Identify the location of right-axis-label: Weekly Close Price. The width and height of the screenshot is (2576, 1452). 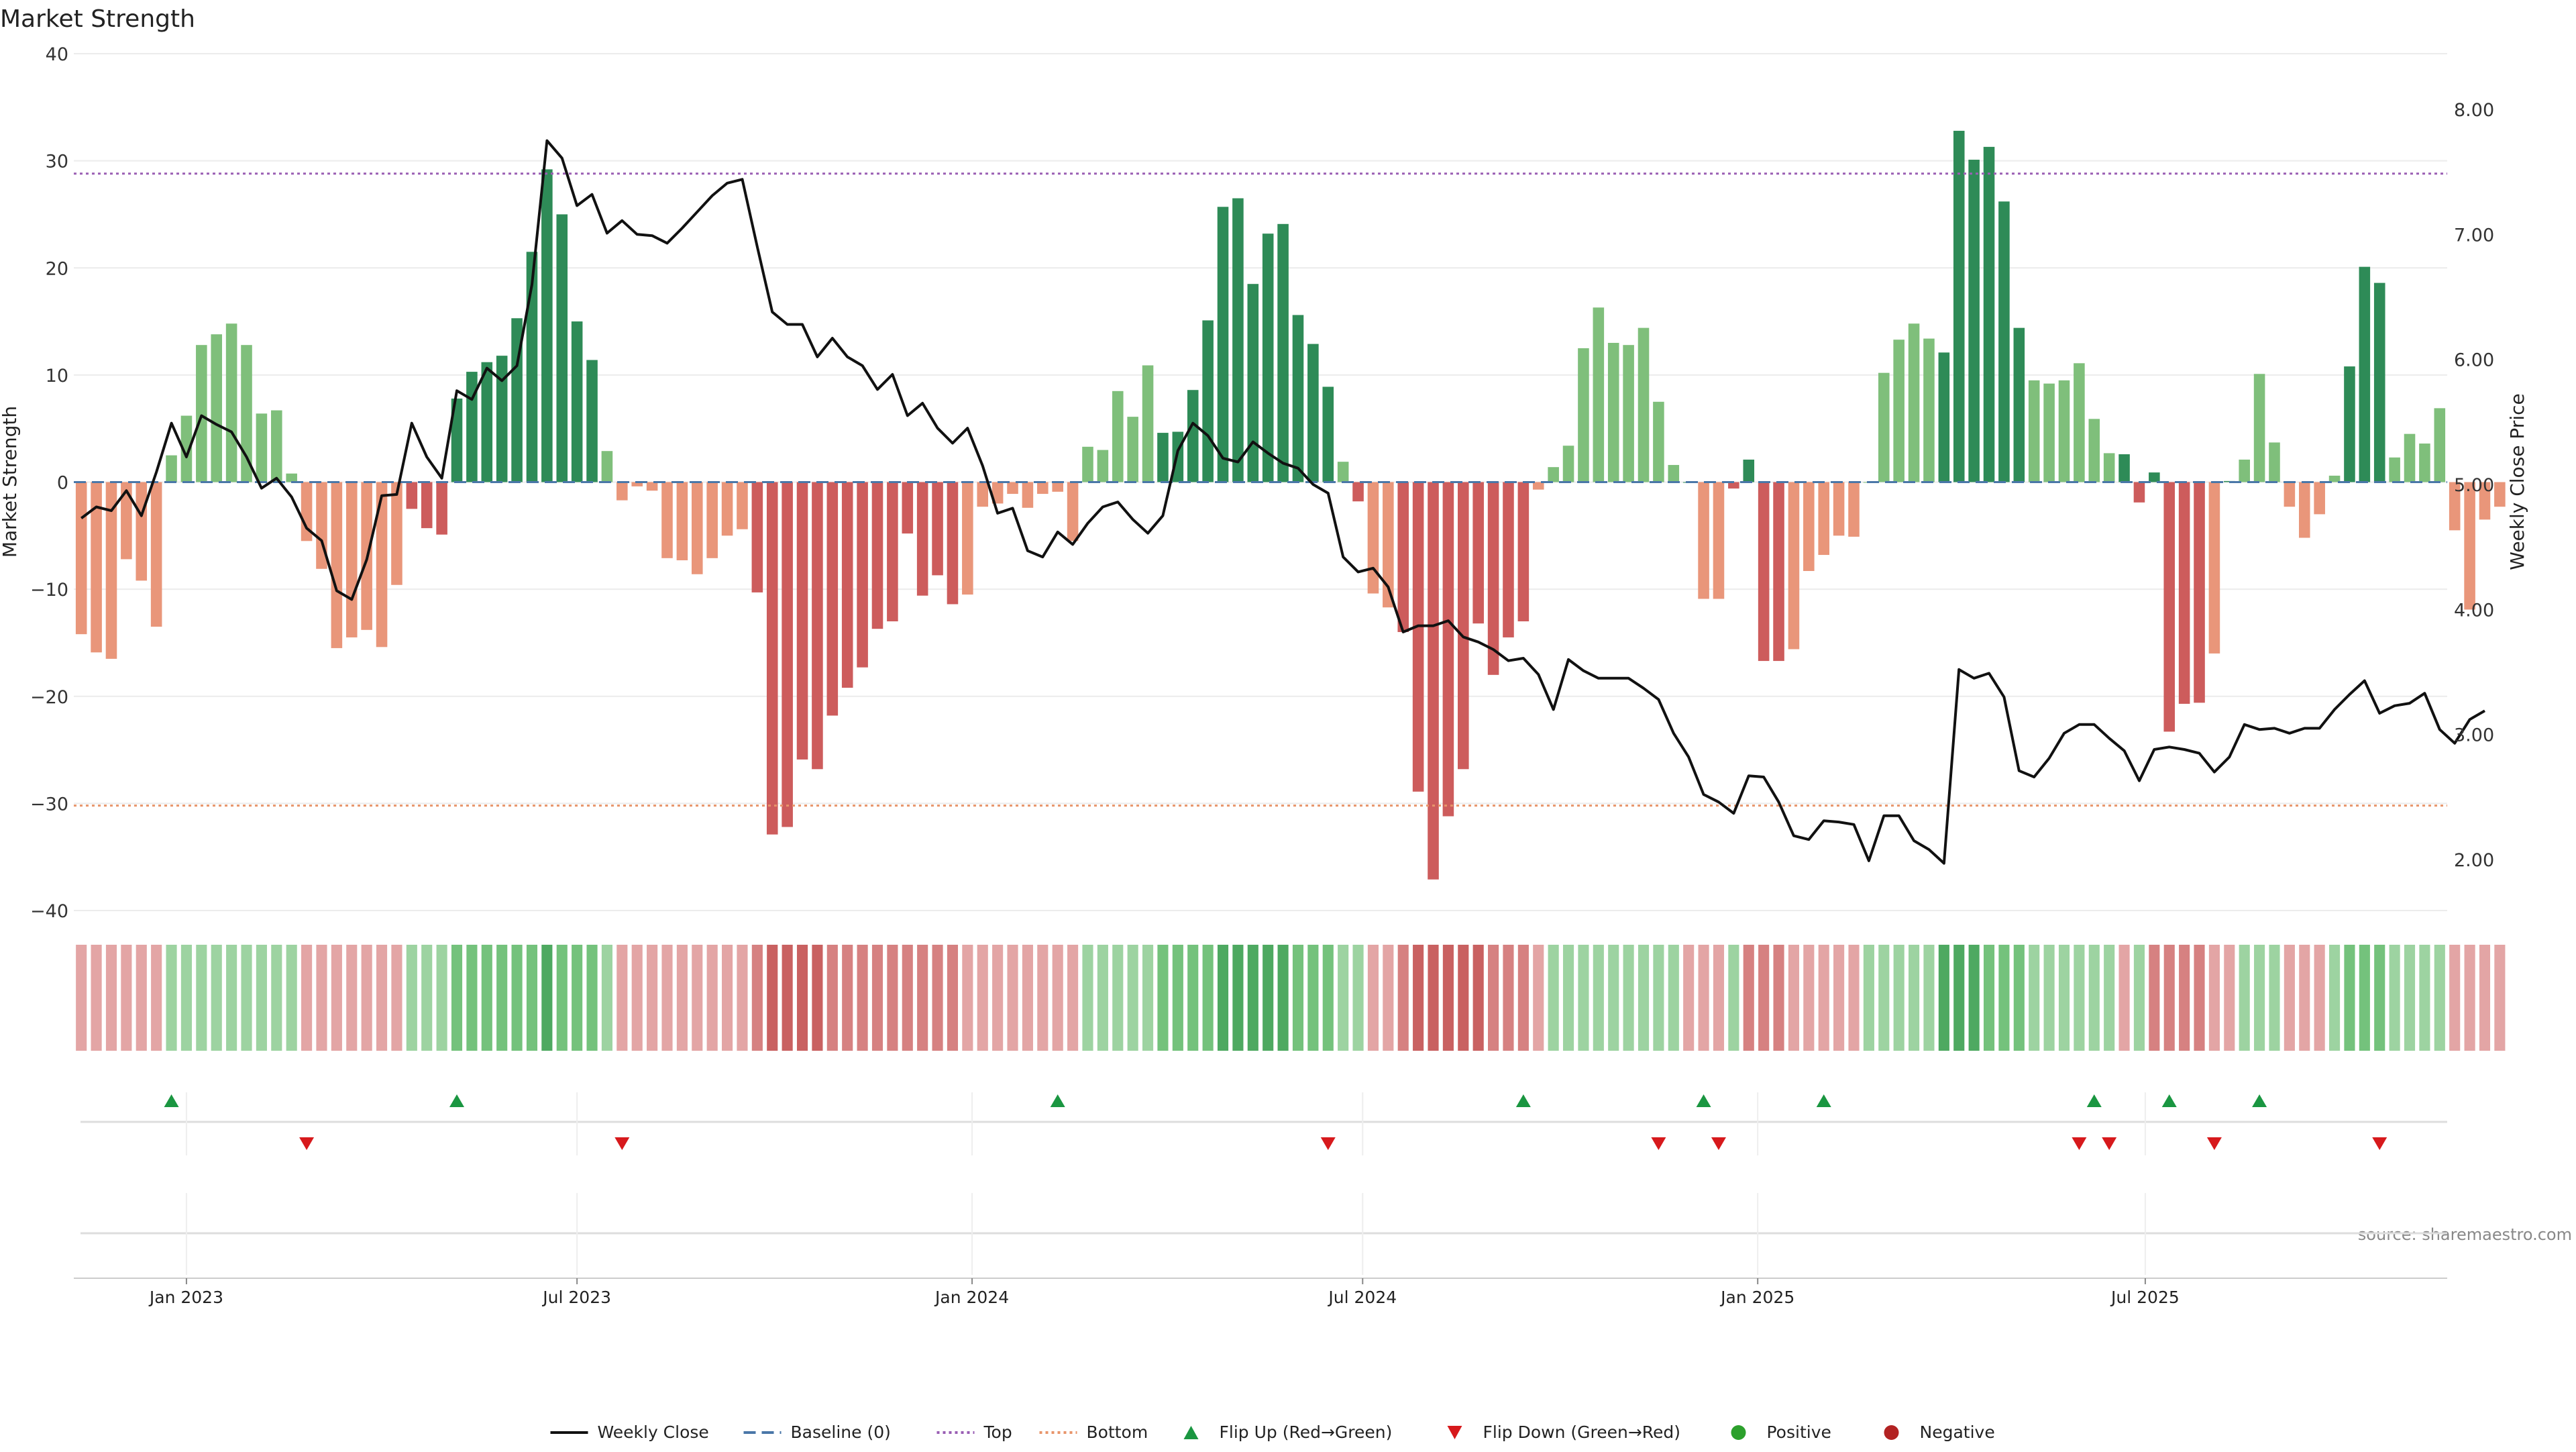
(2517, 482).